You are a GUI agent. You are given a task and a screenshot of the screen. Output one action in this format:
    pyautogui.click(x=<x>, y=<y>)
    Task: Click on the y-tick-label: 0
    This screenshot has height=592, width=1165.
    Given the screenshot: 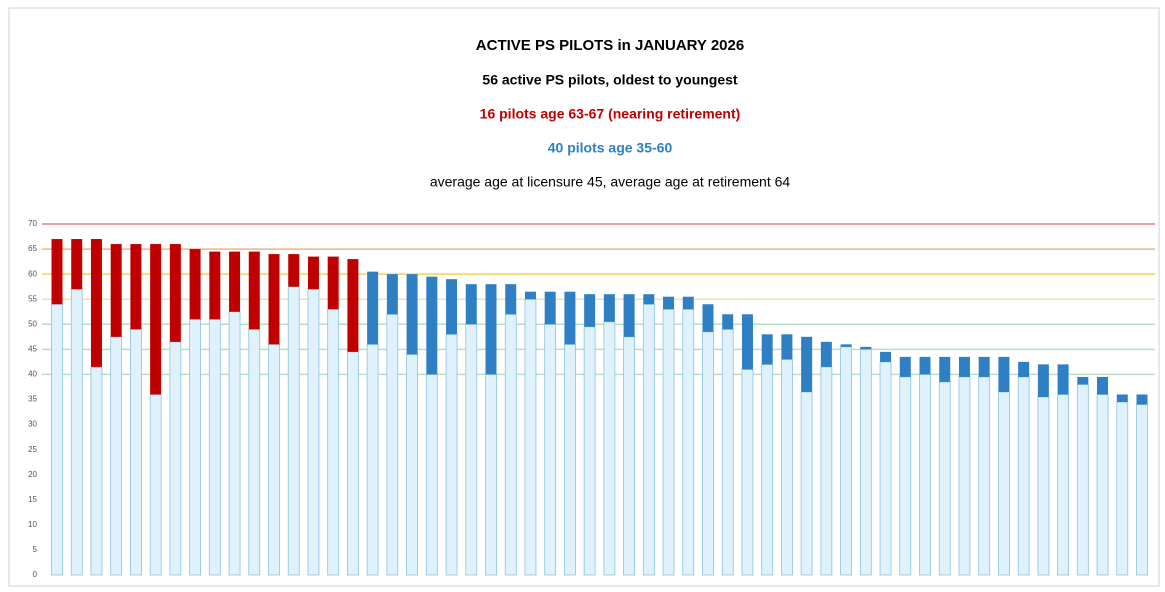 What is the action you would take?
    pyautogui.click(x=35, y=574)
    